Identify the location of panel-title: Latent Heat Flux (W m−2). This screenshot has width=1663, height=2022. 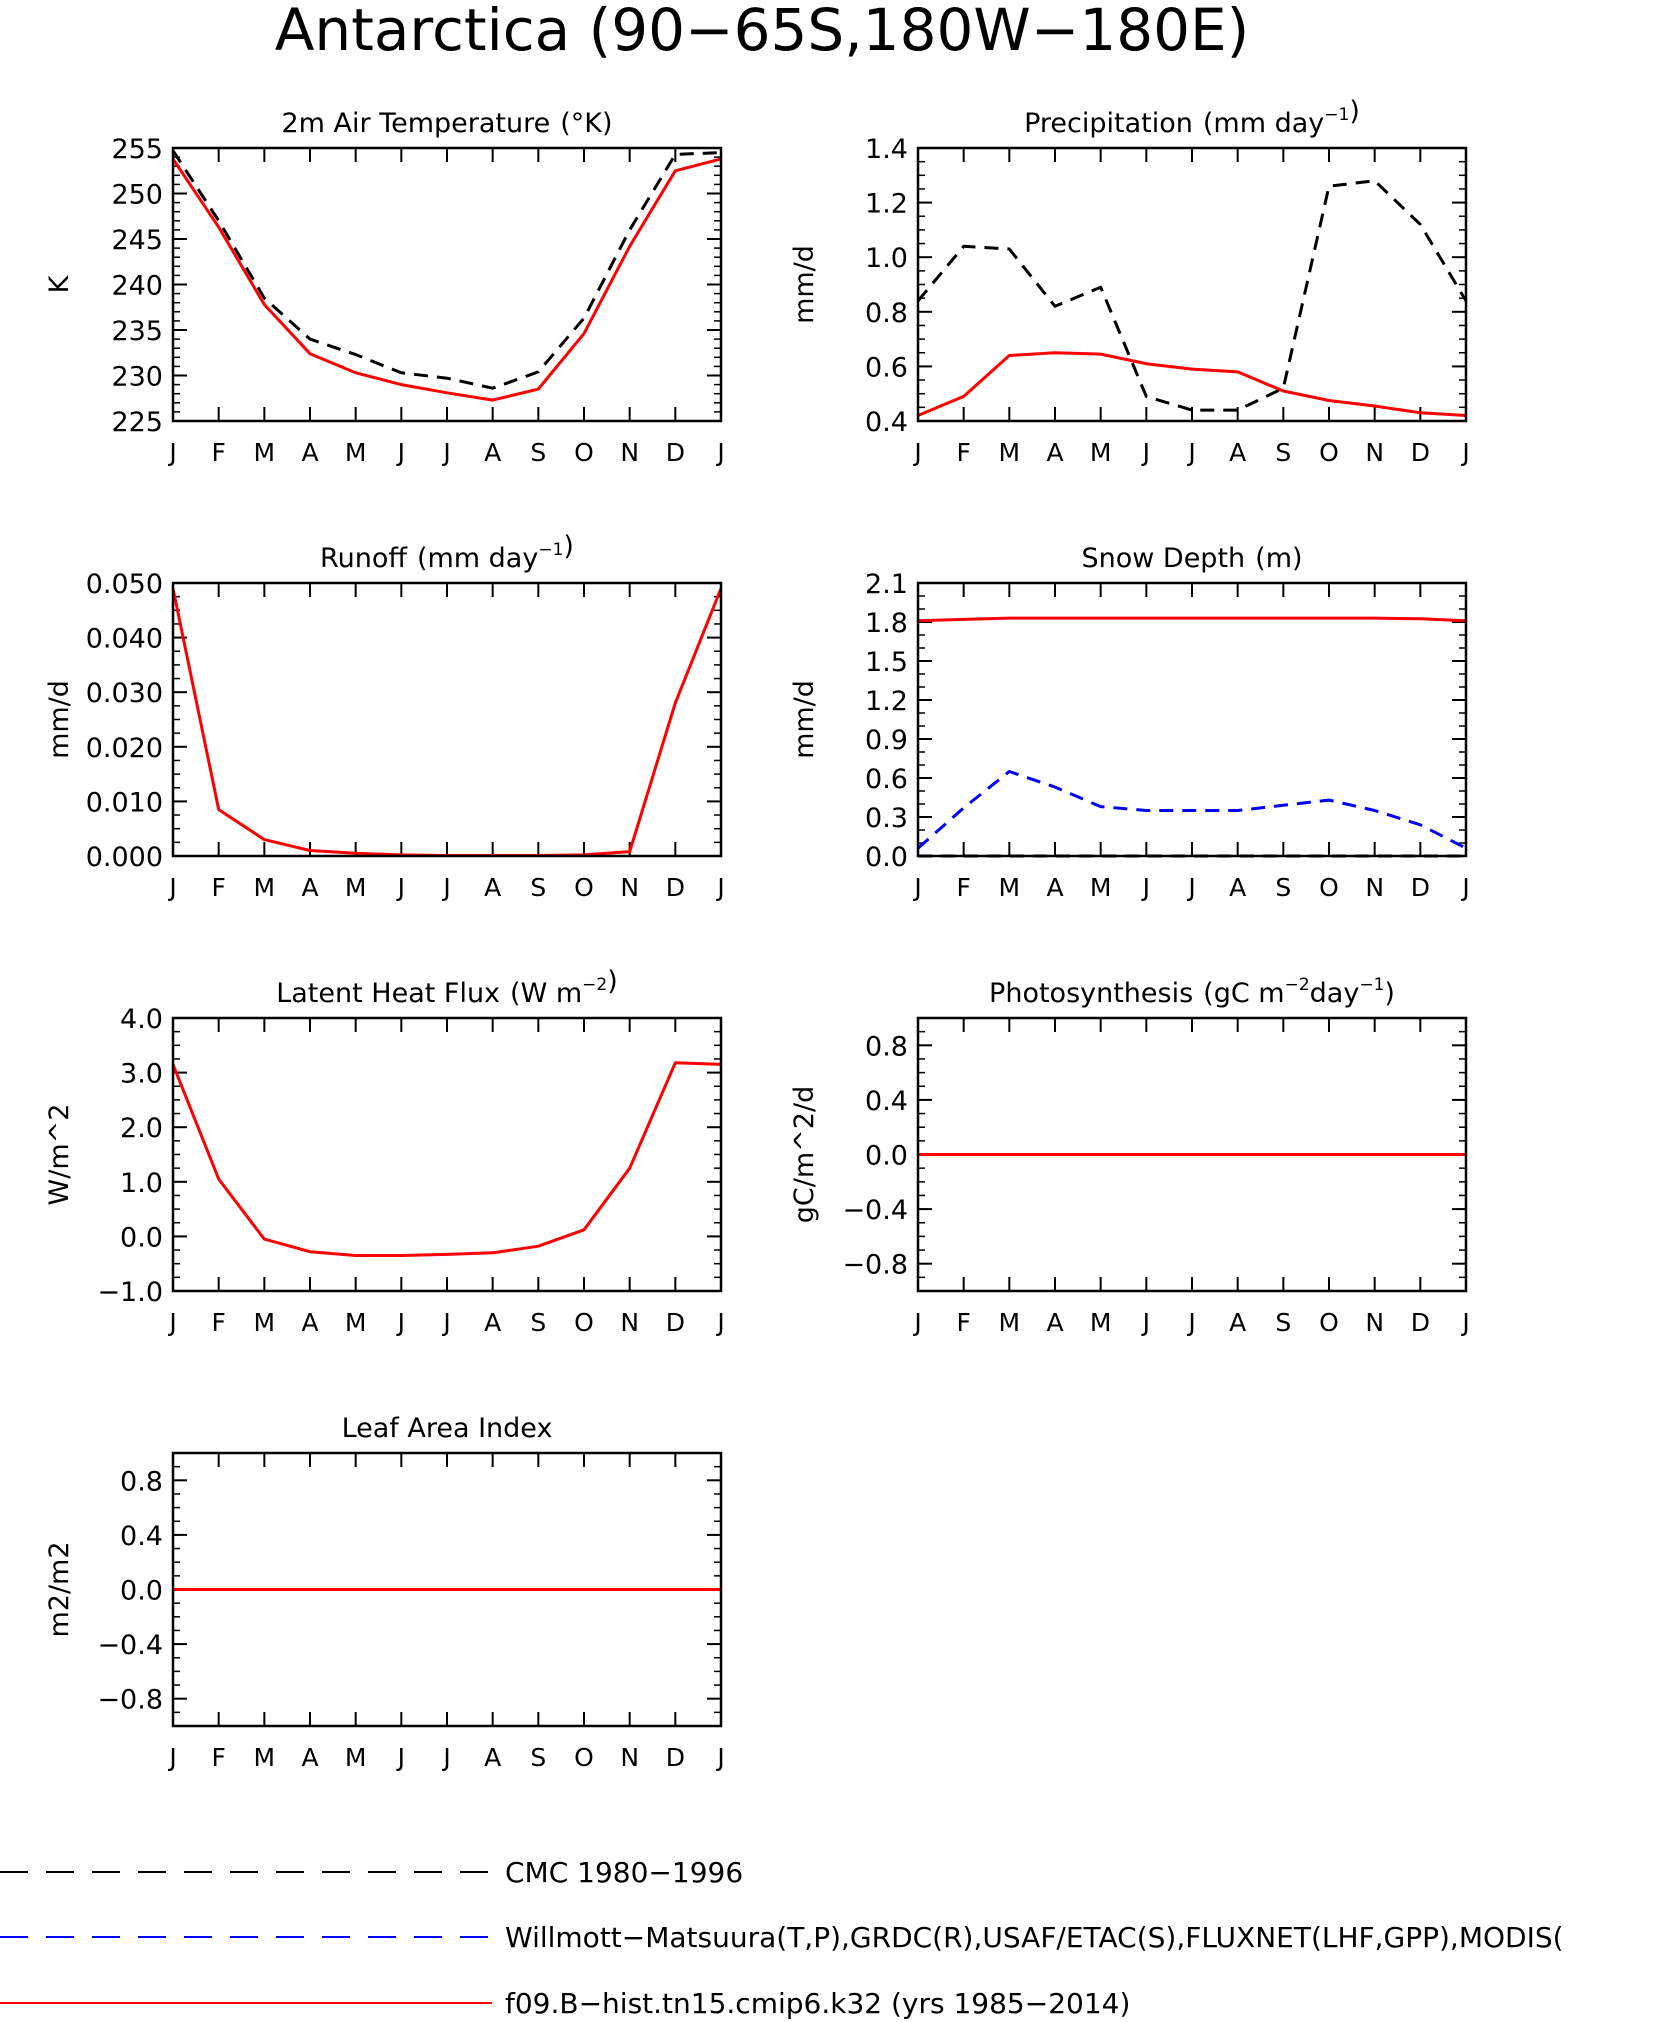
(447, 987).